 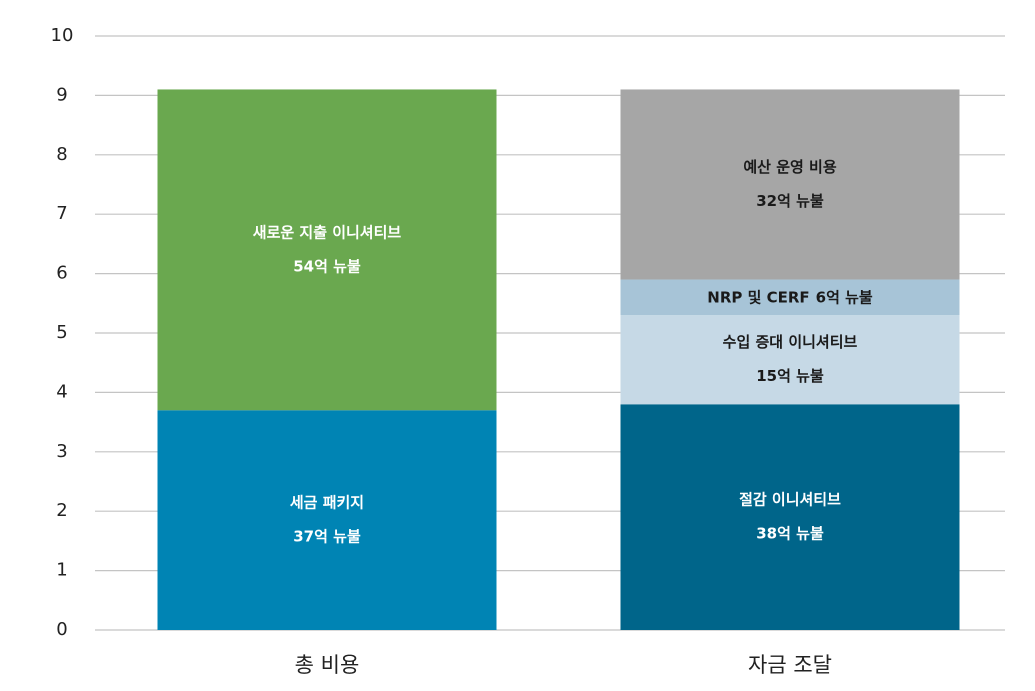 What do you see at coordinates (327, 266) in the screenshot?
I see `segment-value-label: 54억 뉴불` at bounding box center [327, 266].